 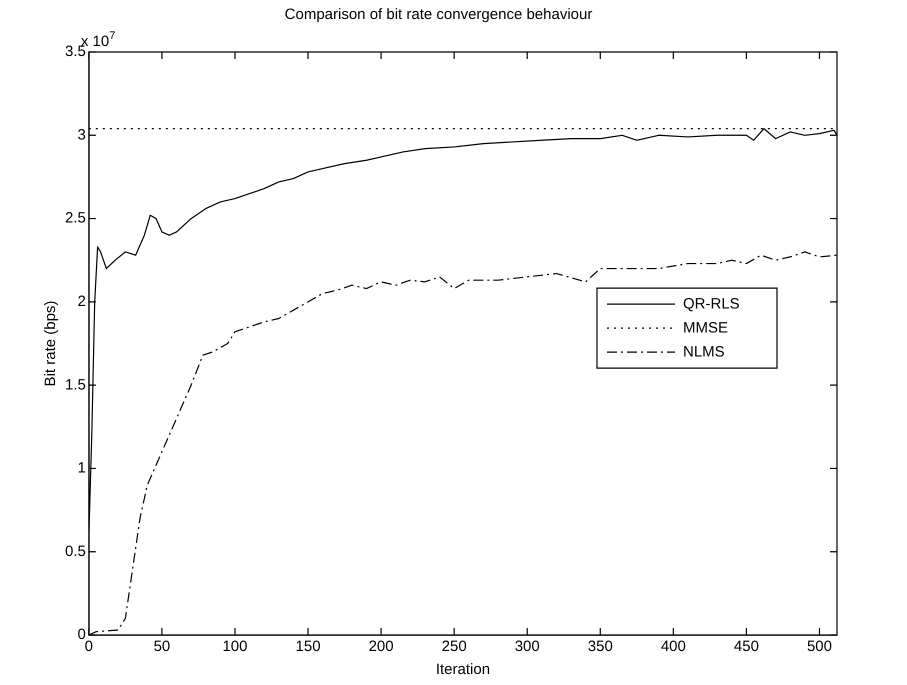 What do you see at coordinates (308, 647) in the screenshot?
I see `x-tick-label: 150` at bounding box center [308, 647].